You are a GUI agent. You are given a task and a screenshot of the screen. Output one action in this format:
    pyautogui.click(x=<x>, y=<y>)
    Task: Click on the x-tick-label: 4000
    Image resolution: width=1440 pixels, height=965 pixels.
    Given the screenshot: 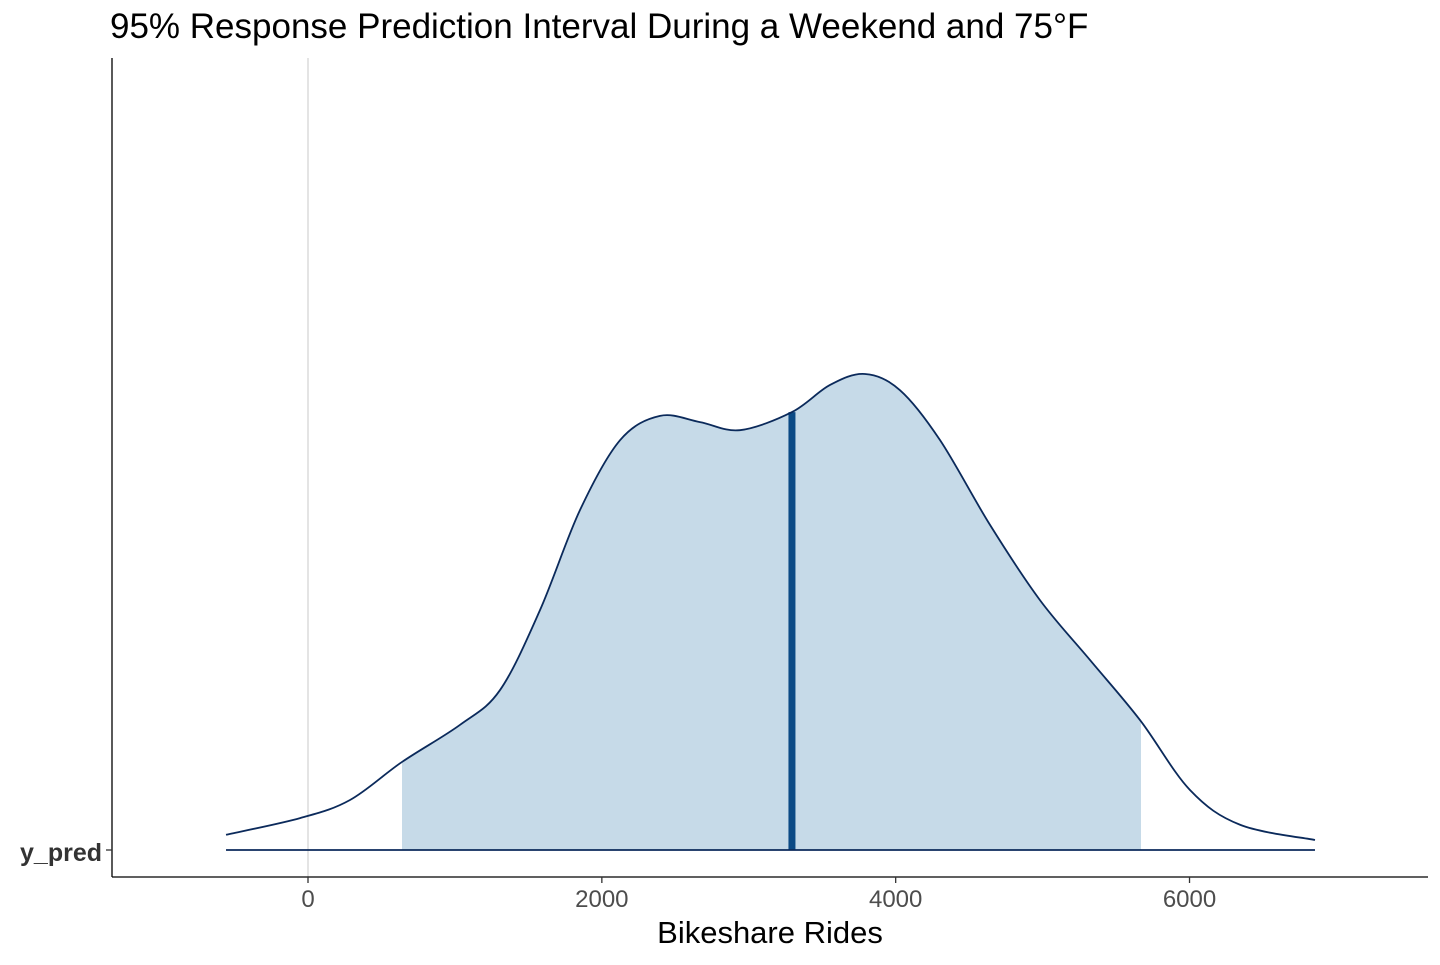 What is the action you would take?
    pyautogui.click(x=895, y=899)
    